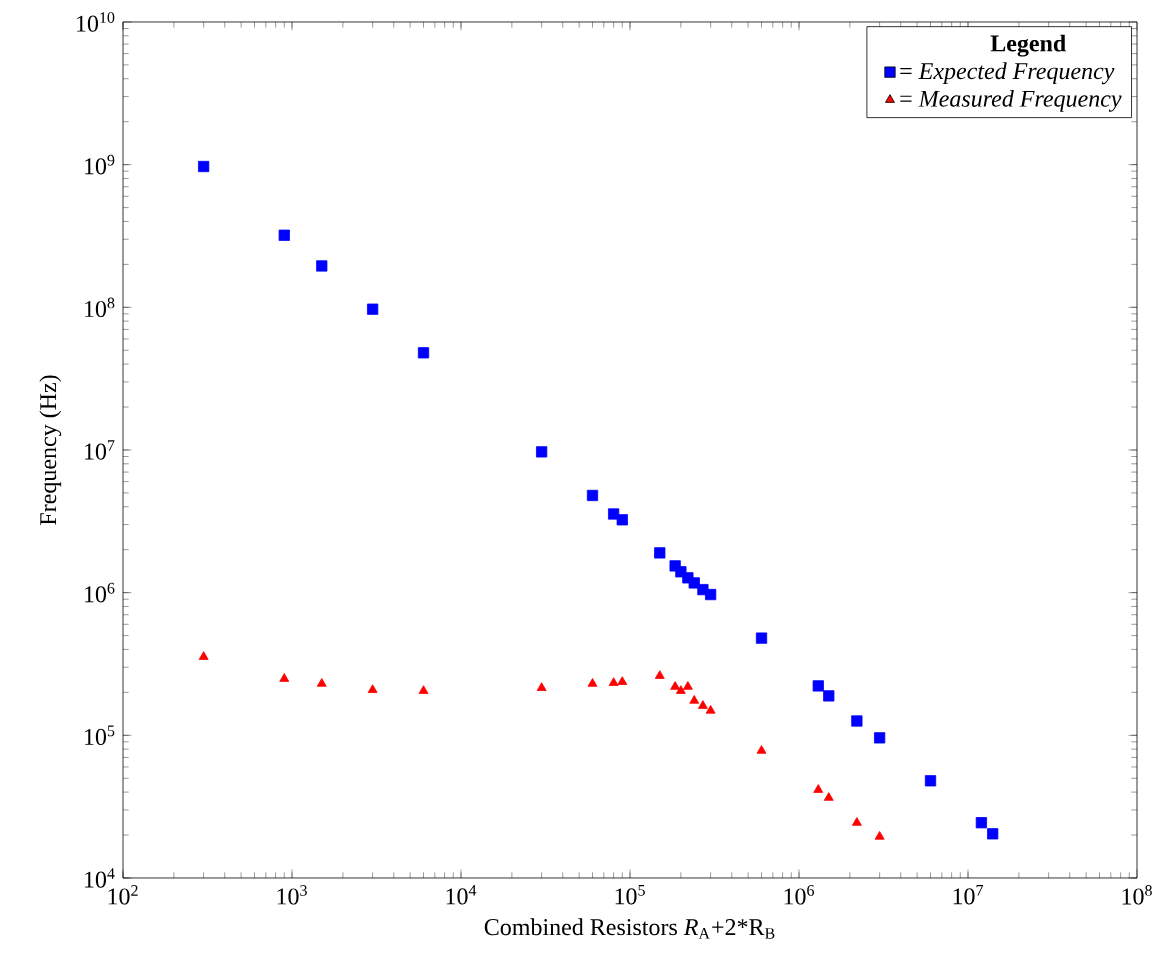 Image resolution: width=1158 pixels, height=962 pixels. I want to click on y-tick-label: 10$^{4}$, so click(100, 878).